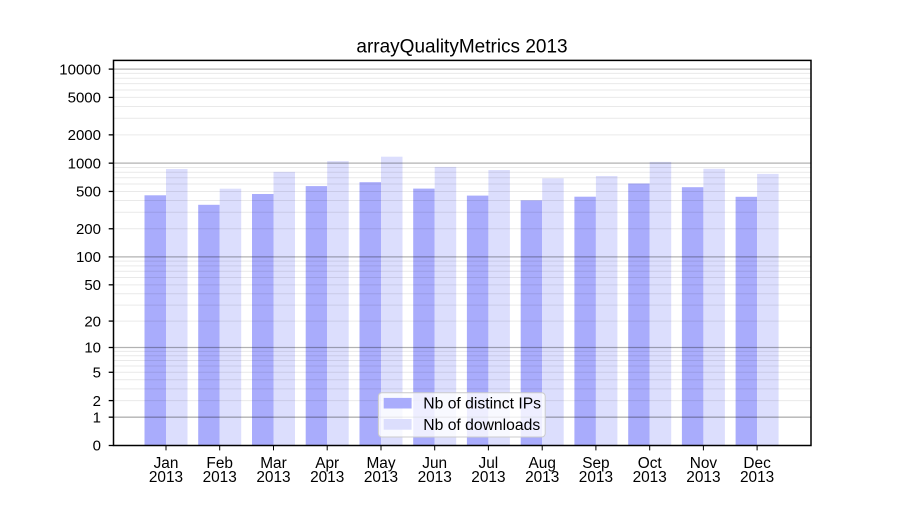 The image size is (900, 505). I want to click on svg-text: Jun, so click(434, 463).